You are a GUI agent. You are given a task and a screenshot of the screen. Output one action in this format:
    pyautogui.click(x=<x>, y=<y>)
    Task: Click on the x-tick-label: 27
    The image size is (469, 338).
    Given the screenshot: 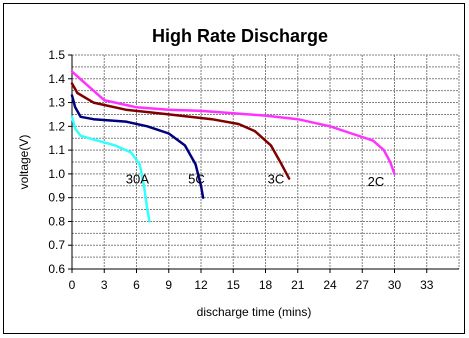 What is the action you would take?
    pyautogui.click(x=363, y=285)
    